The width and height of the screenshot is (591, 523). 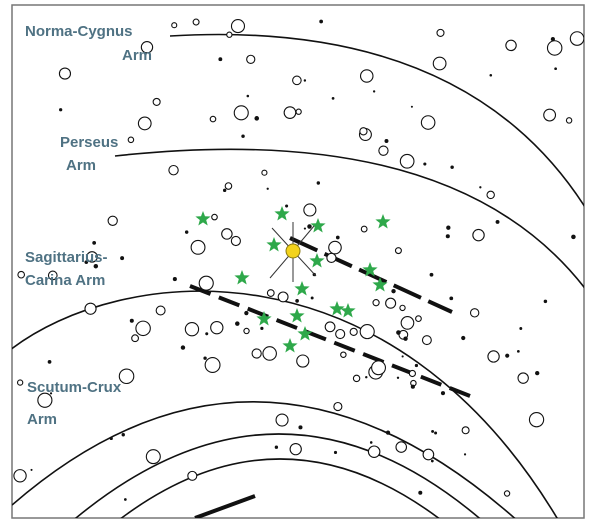 I want to click on sun, so click(x=293, y=251).